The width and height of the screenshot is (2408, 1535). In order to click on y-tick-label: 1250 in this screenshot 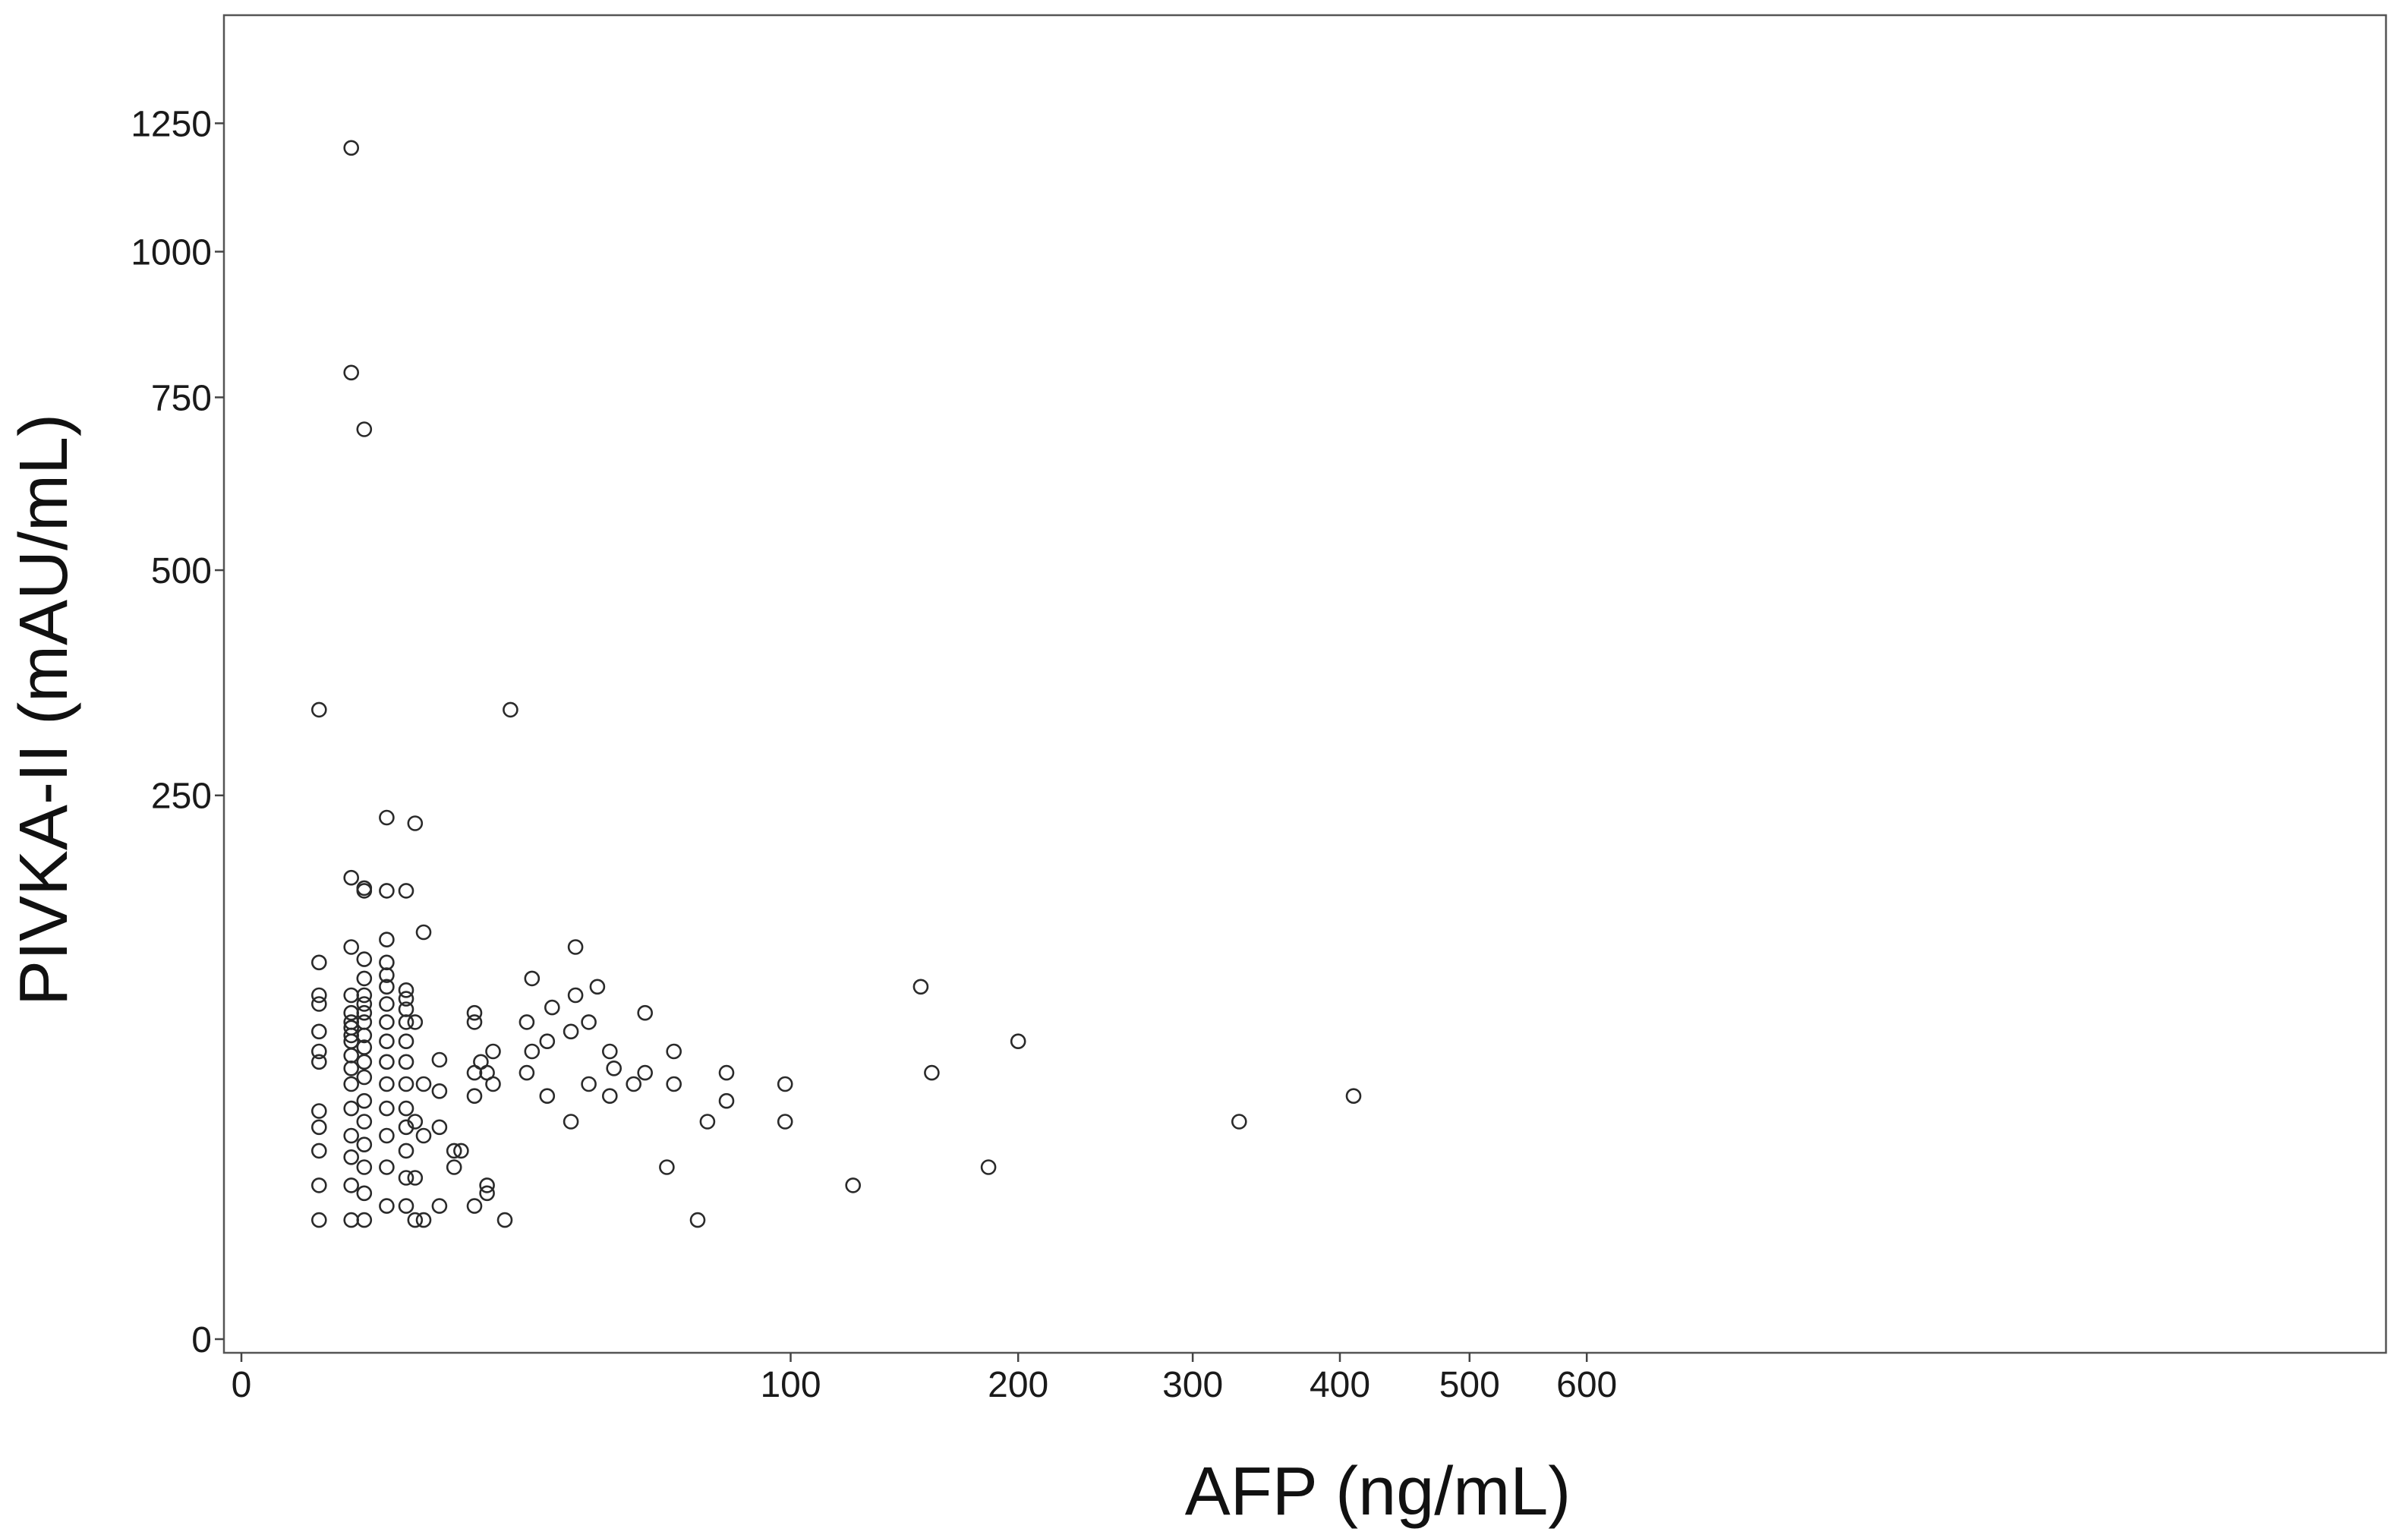, I will do `click(171, 124)`.